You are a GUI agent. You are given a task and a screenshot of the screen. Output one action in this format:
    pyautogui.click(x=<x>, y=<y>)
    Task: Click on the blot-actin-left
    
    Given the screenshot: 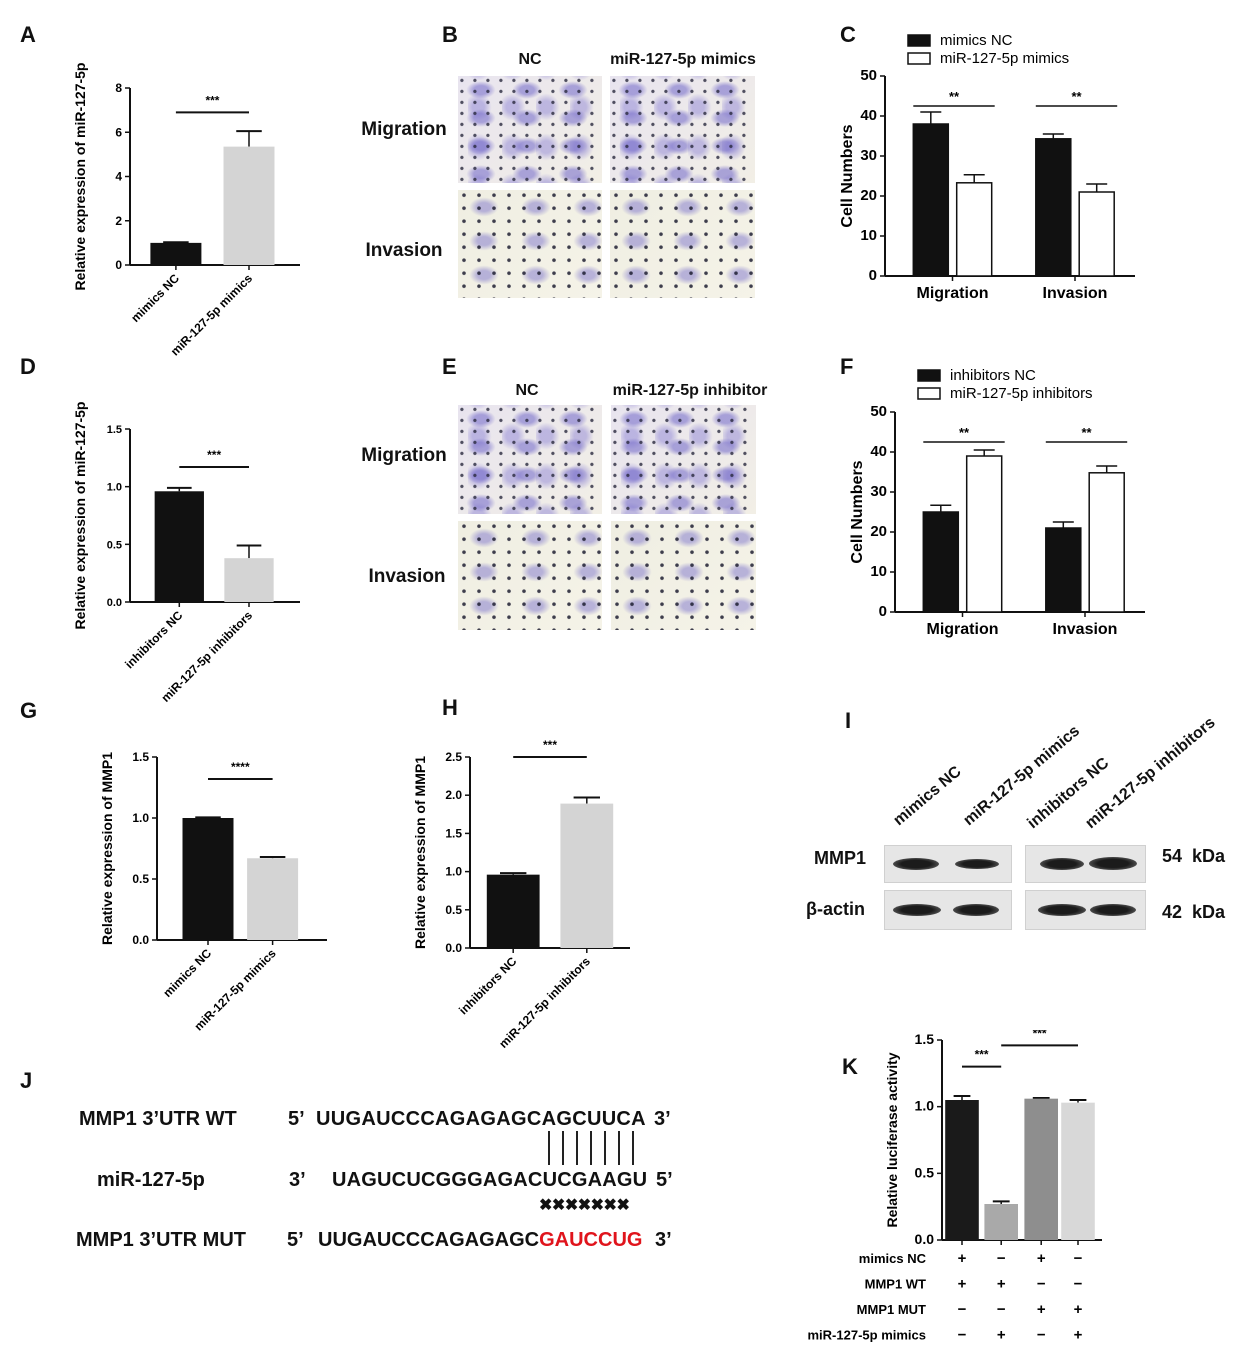 What is the action you would take?
    pyautogui.click(x=948, y=910)
    